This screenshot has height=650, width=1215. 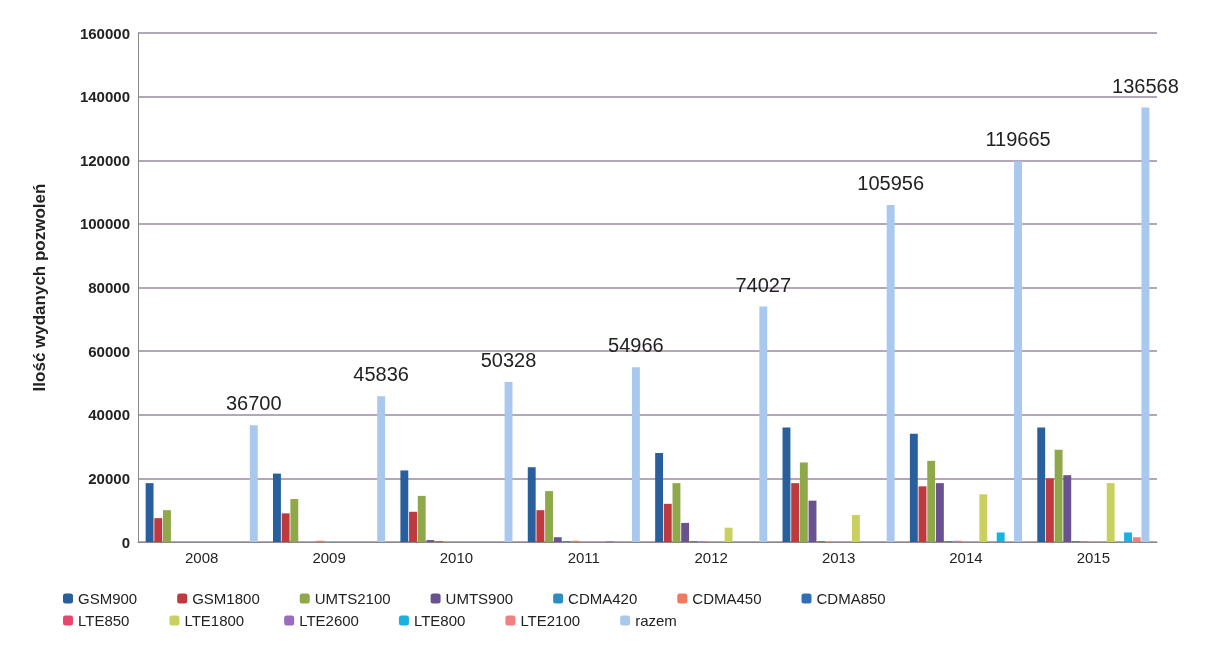 What do you see at coordinates (727, 598) in the screenshot?
I see `legend-label: CDMA450` at bounding box center [727, 598].